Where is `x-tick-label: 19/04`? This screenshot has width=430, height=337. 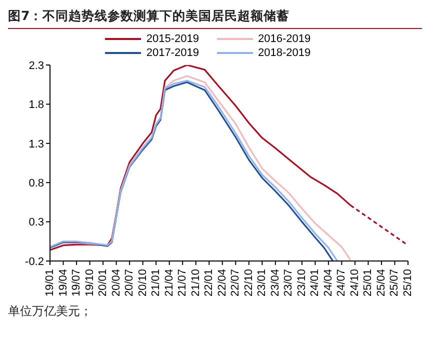
x-tick-label: 19/04 is located at coordinates (63, 283).